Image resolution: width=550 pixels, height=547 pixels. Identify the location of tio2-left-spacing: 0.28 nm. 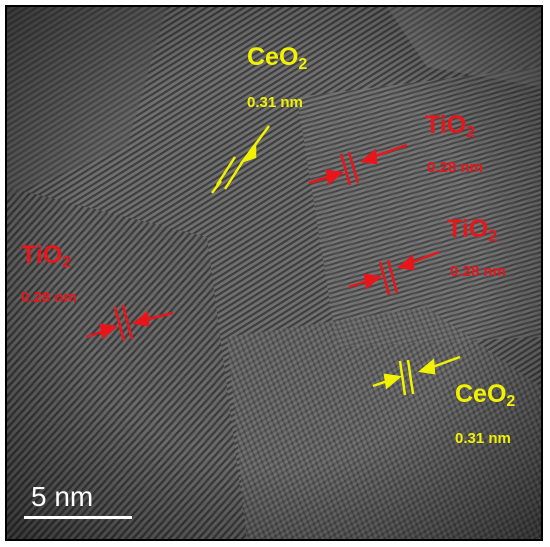
(49, 297).